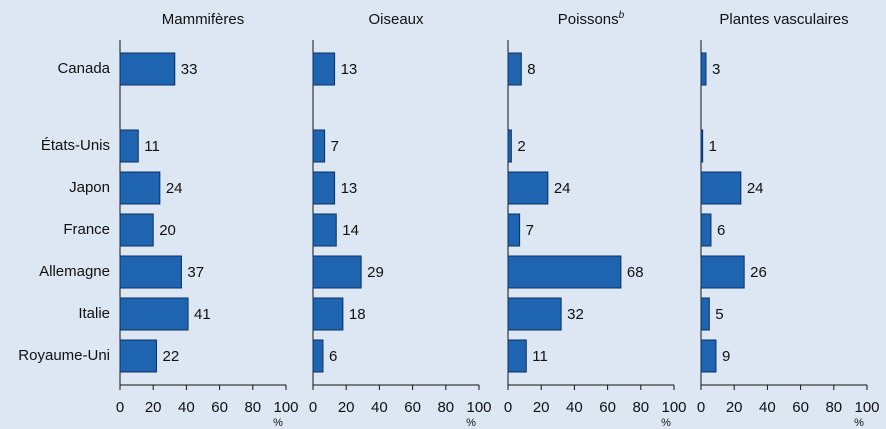 The image size is (886, 429). Describe the element at coordinates (521, 146) in the screenshot. I see `value-label: 2` at that location.